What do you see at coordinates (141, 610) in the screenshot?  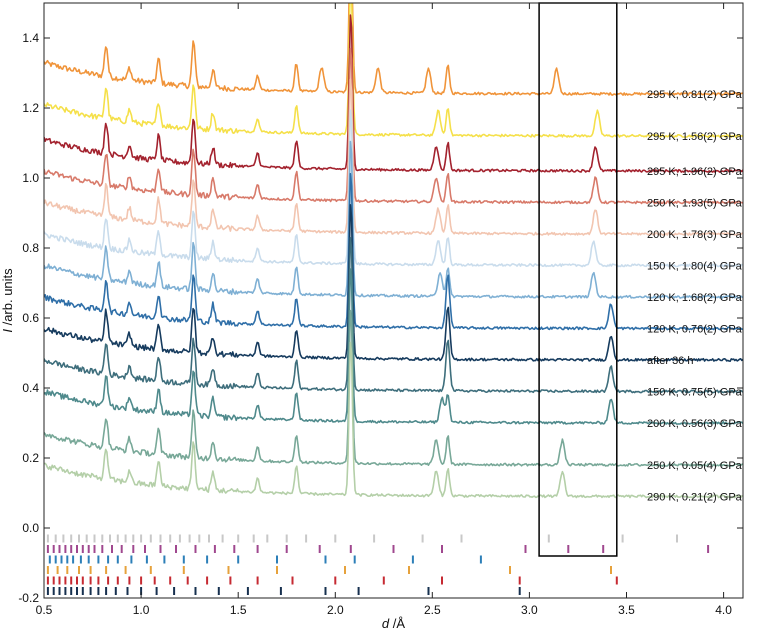 I see `x-tick-label: 1.0` at bounding box center [141, 610].